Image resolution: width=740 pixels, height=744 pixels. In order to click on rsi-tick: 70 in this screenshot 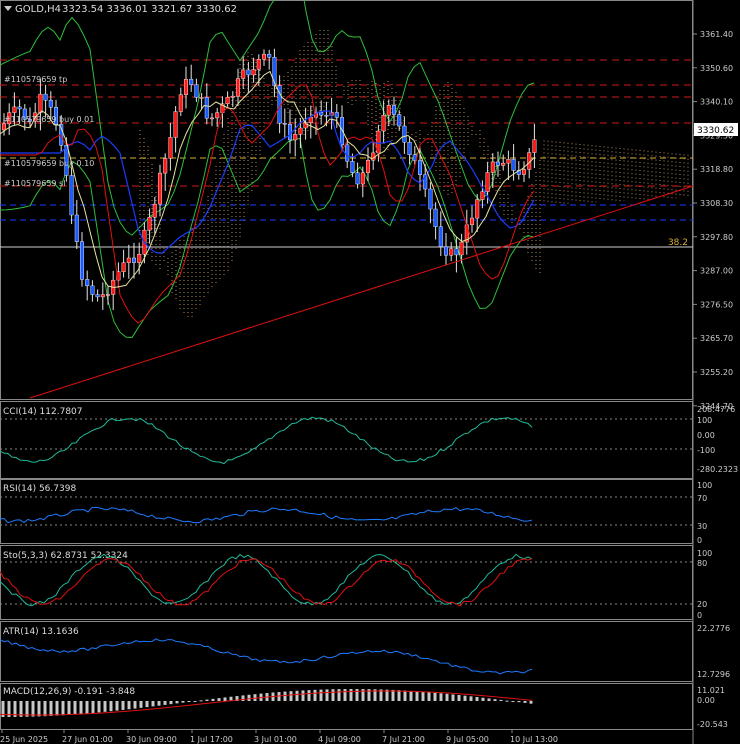, I will do `click(702, 498)`.